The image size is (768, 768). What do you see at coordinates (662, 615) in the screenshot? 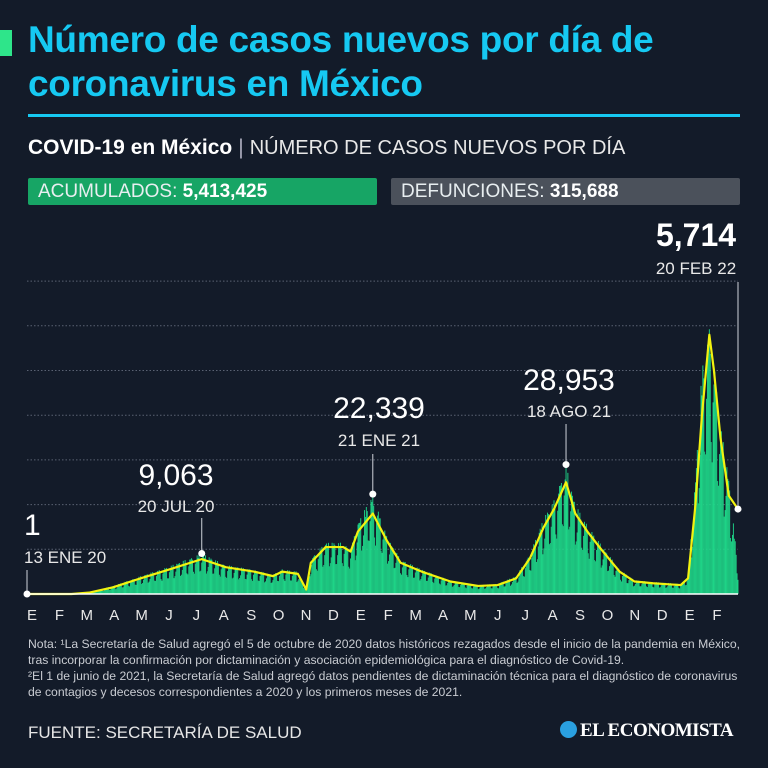
I see `x-tick-label: D` at bounding box center [662, 615].